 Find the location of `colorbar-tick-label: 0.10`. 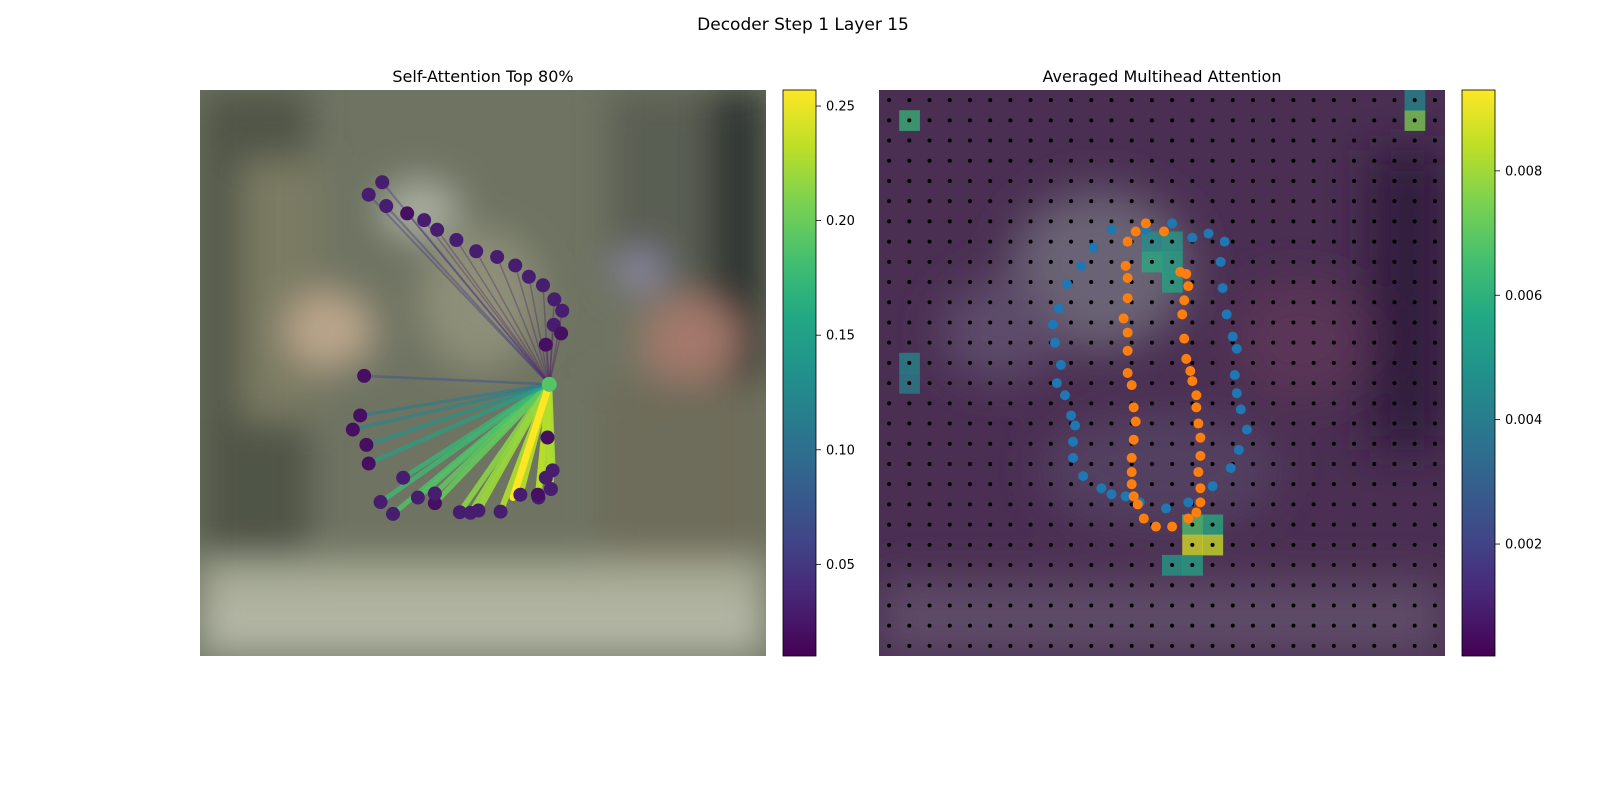

colorbar-tick-label: 0.10 is located at coordinates (840, 450).